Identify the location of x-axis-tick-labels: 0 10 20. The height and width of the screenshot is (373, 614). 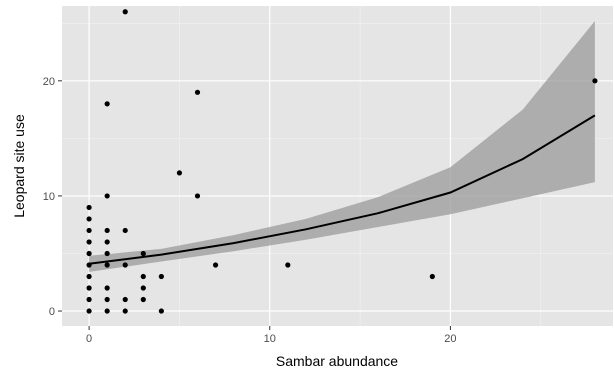
(271, 339).